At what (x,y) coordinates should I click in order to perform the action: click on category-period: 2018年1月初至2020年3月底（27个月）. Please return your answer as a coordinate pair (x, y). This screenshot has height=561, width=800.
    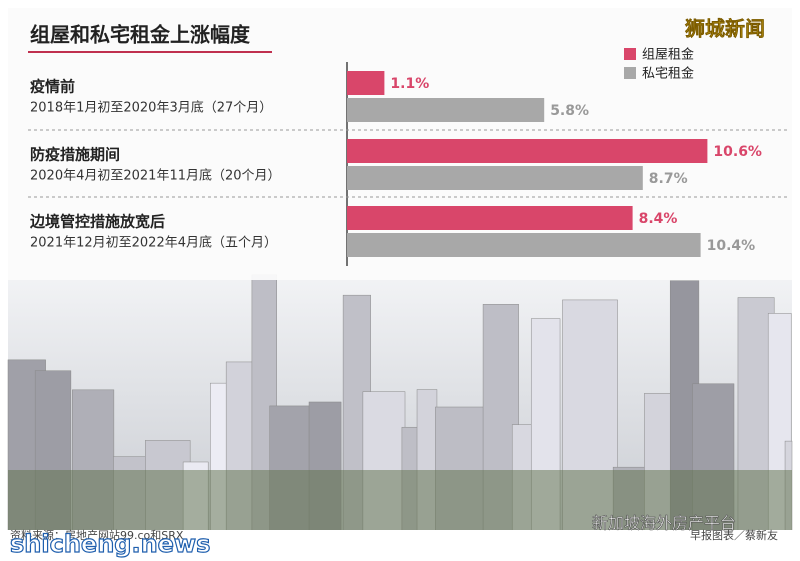
    Looking at the image, I should click on (151, 108).